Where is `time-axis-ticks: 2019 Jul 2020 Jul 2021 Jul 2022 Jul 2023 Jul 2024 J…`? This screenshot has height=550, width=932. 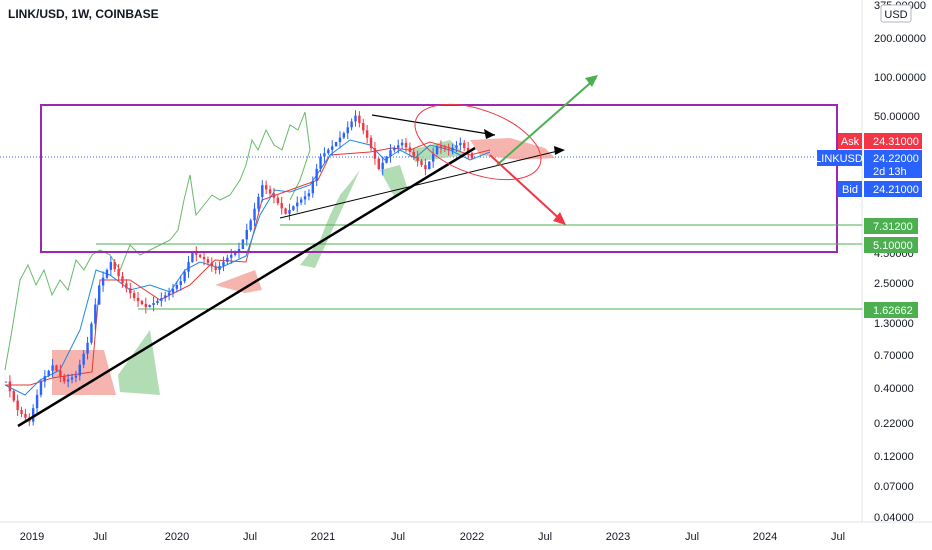
time-axis-ticks: 2019 Jul 2020 Jul 2021 Jul 2022 Jul 2023 Jul 2024 J… is located at coordinates (432, 537).